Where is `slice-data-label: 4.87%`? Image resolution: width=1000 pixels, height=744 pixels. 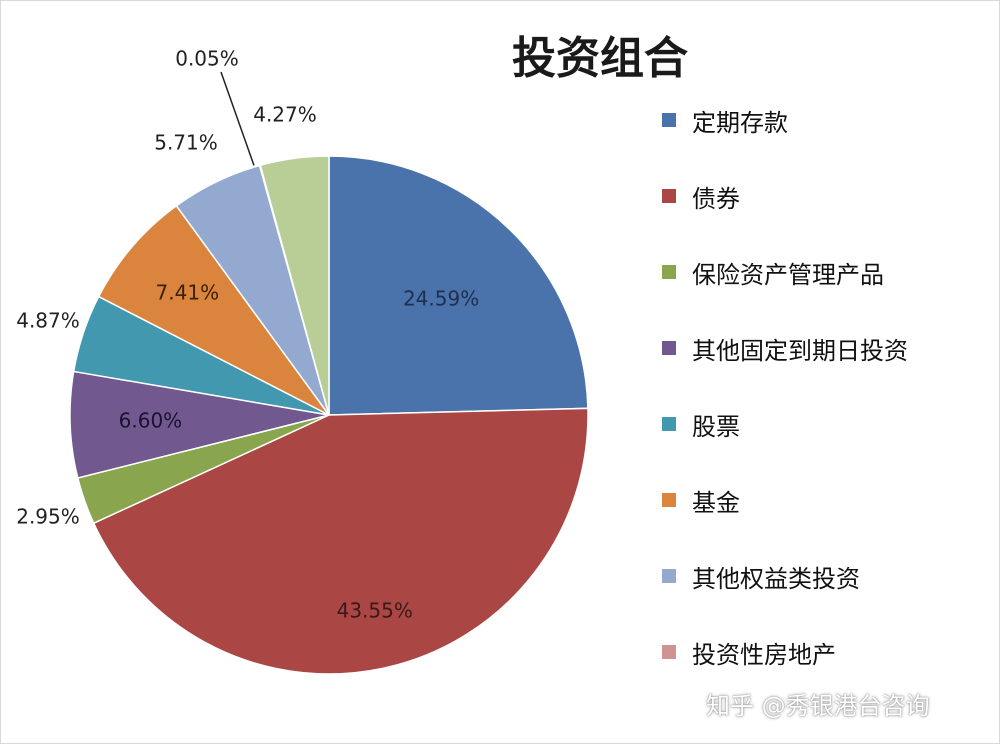
slice-data-label: 4.87% is located at coordinates (48, 321).